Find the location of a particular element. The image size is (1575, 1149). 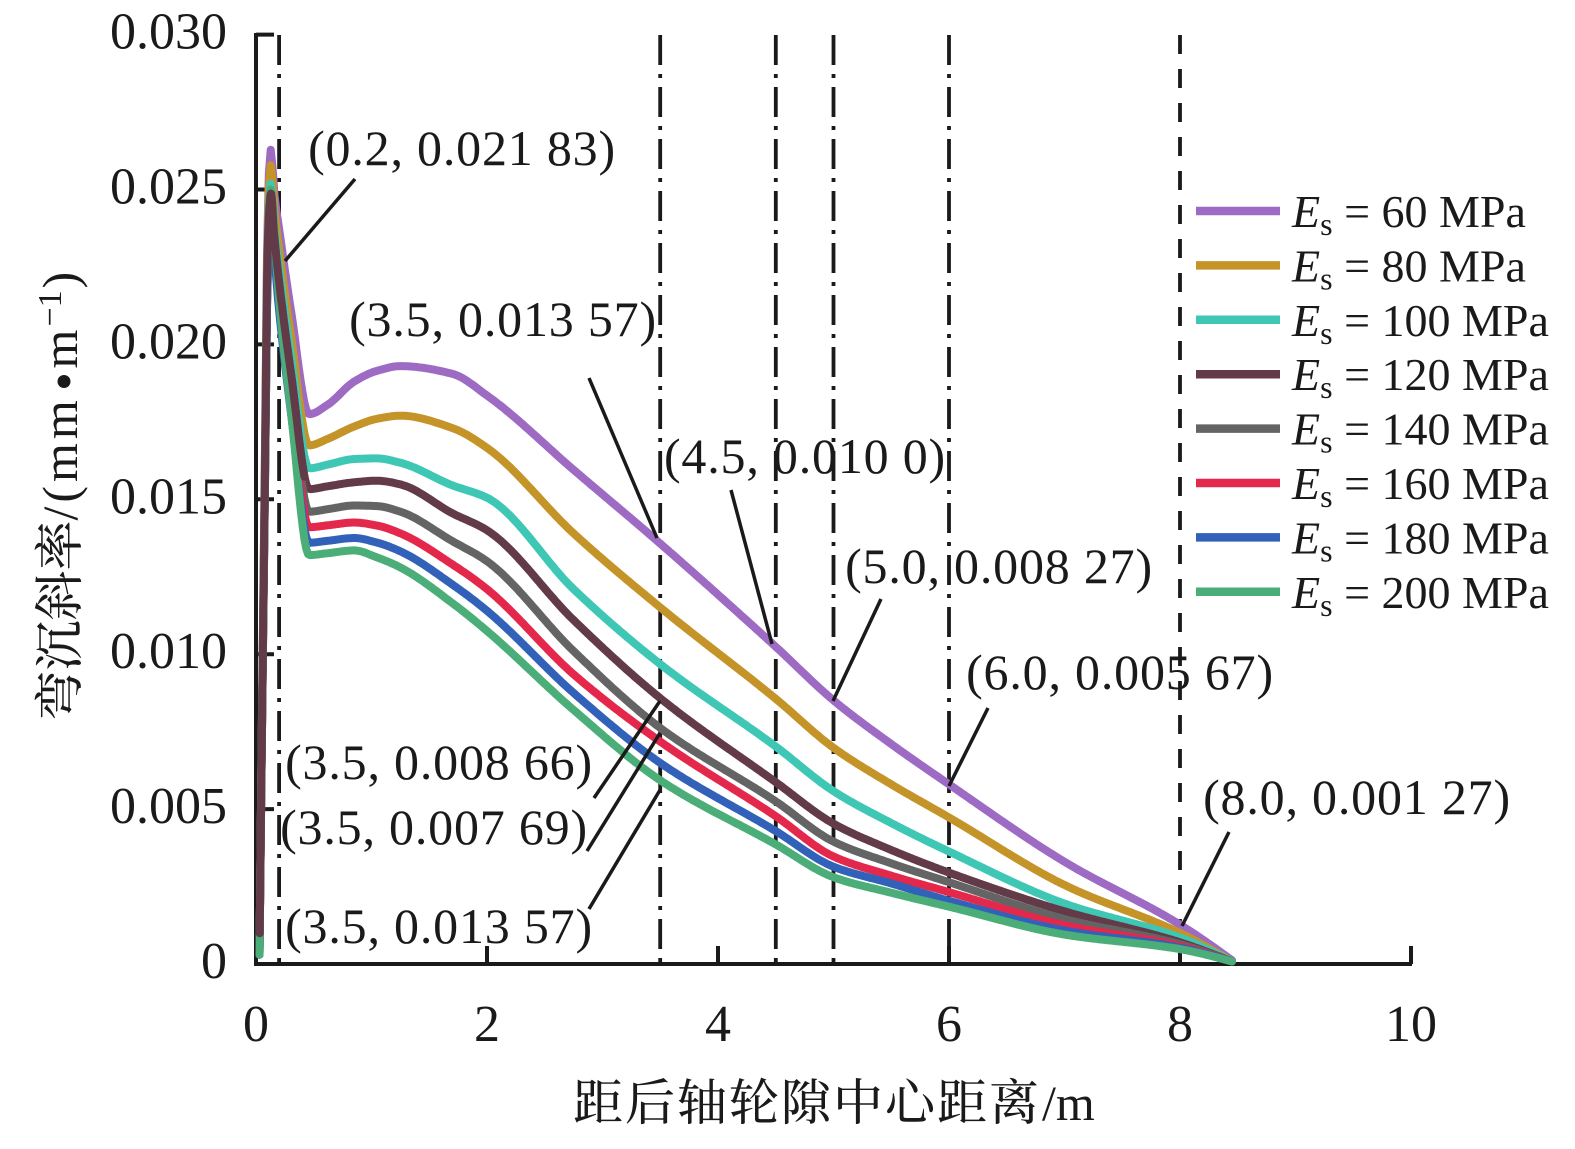

svg-text: (4.5, 0.010 0) is located at coordinates (805, 456).